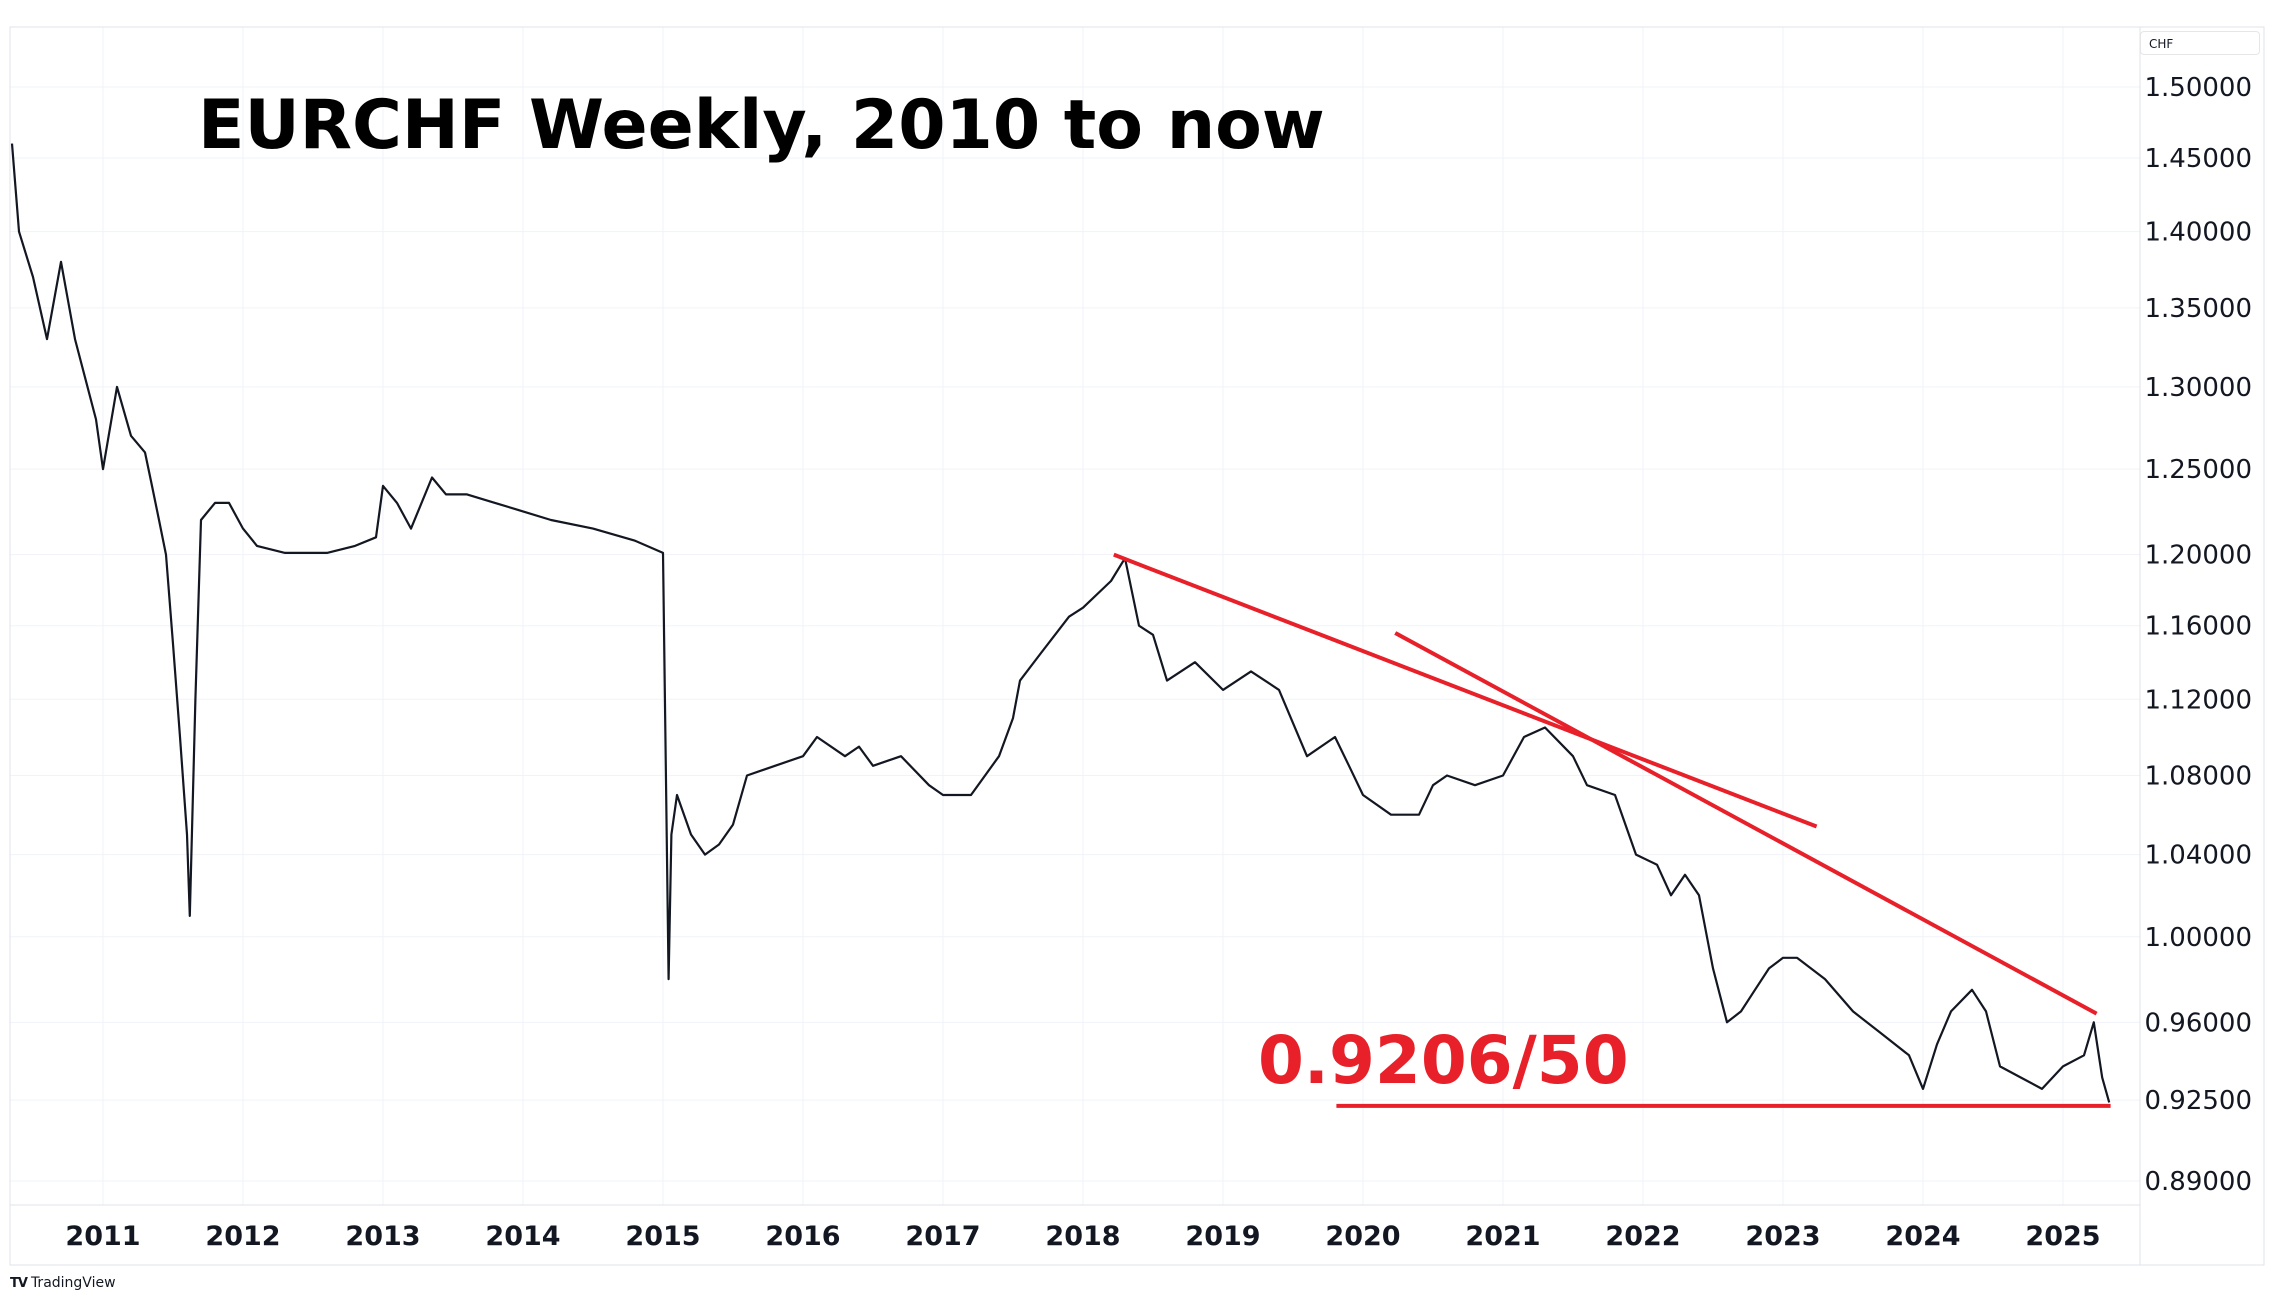  What do you see at coordinates (2062, 1236) in the screenshot?
I see `x-tick-label: 2025` at bounding box center [2062, 1236].